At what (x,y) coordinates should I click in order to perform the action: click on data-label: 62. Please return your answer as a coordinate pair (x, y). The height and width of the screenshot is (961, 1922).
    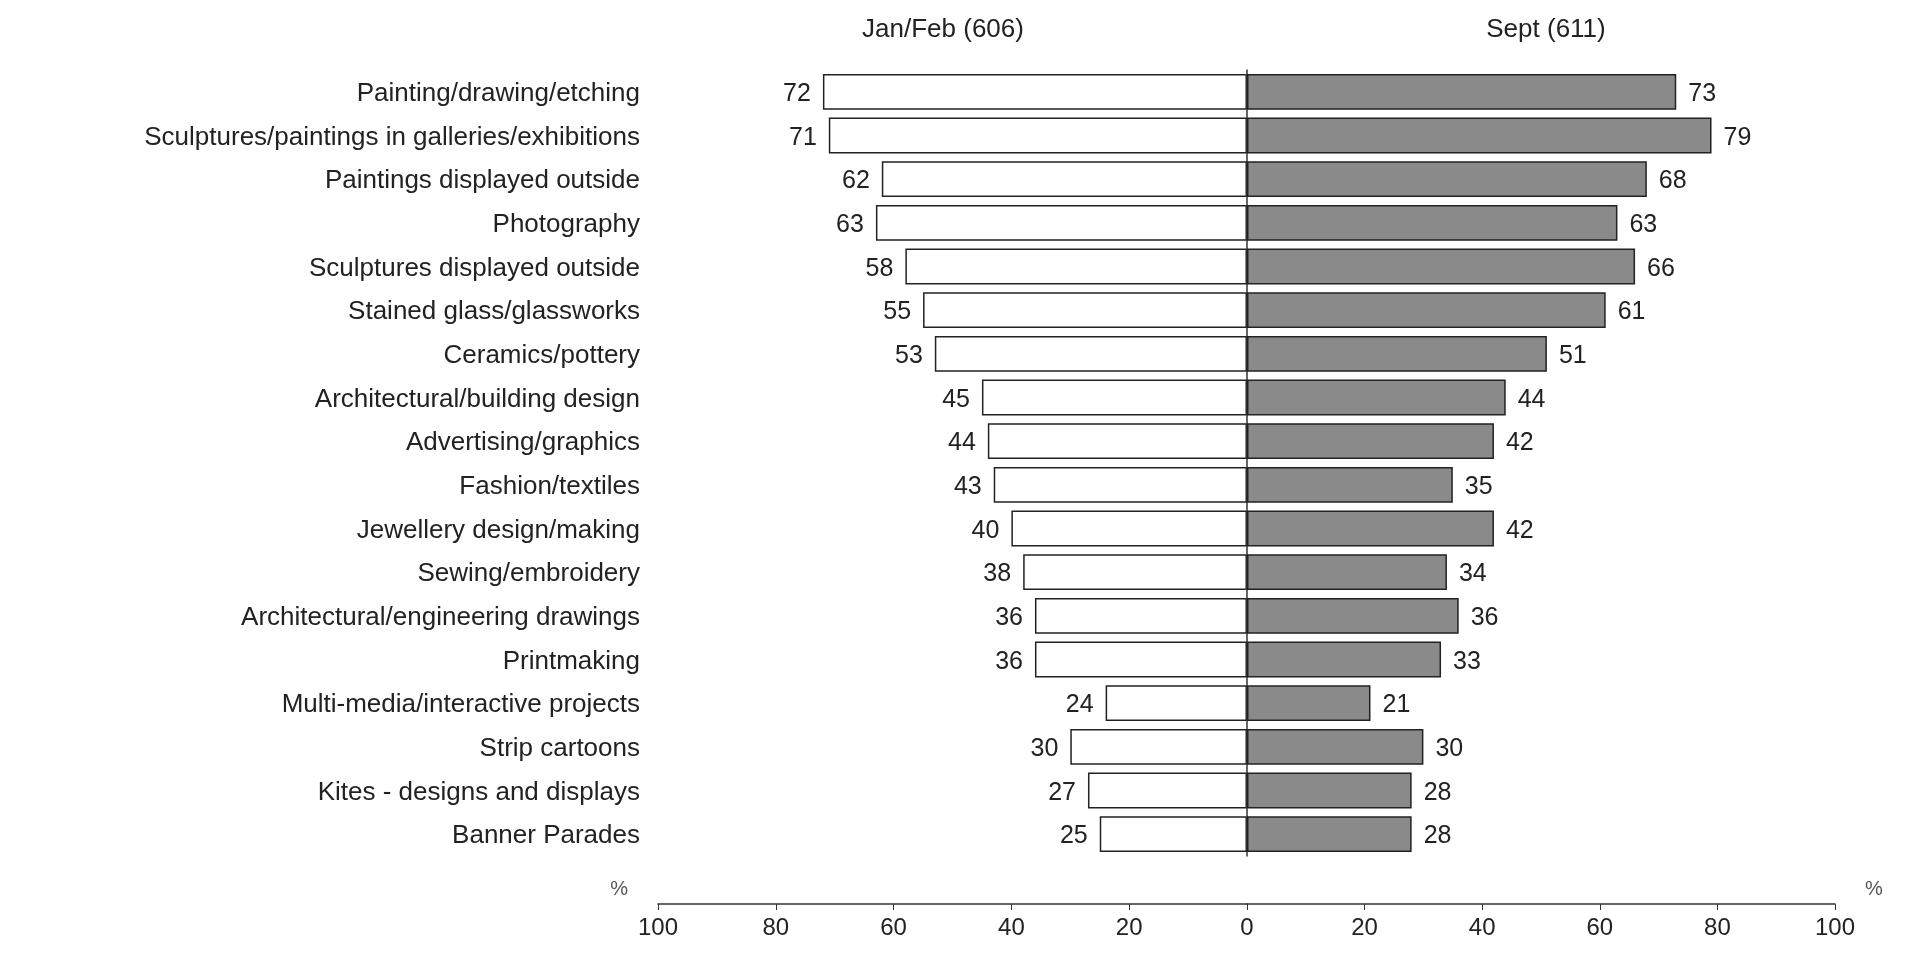
    Looking at the image, I should click on (856, 179).